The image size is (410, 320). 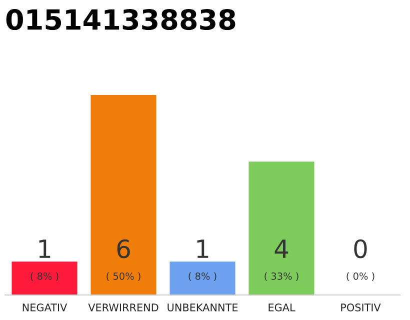 I want to click on data-label: 6, so click(x=123, y=248).